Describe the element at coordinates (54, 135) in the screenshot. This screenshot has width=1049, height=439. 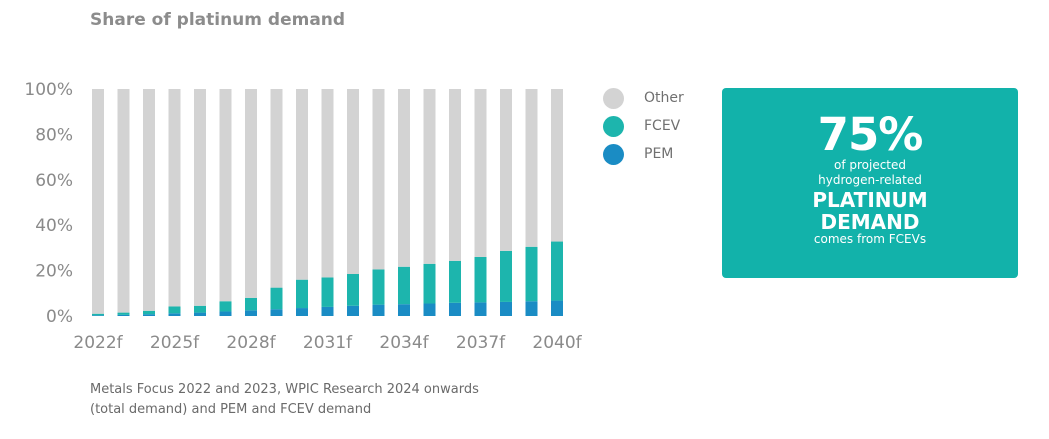
I see `y-tick-label: 80%` at that location.